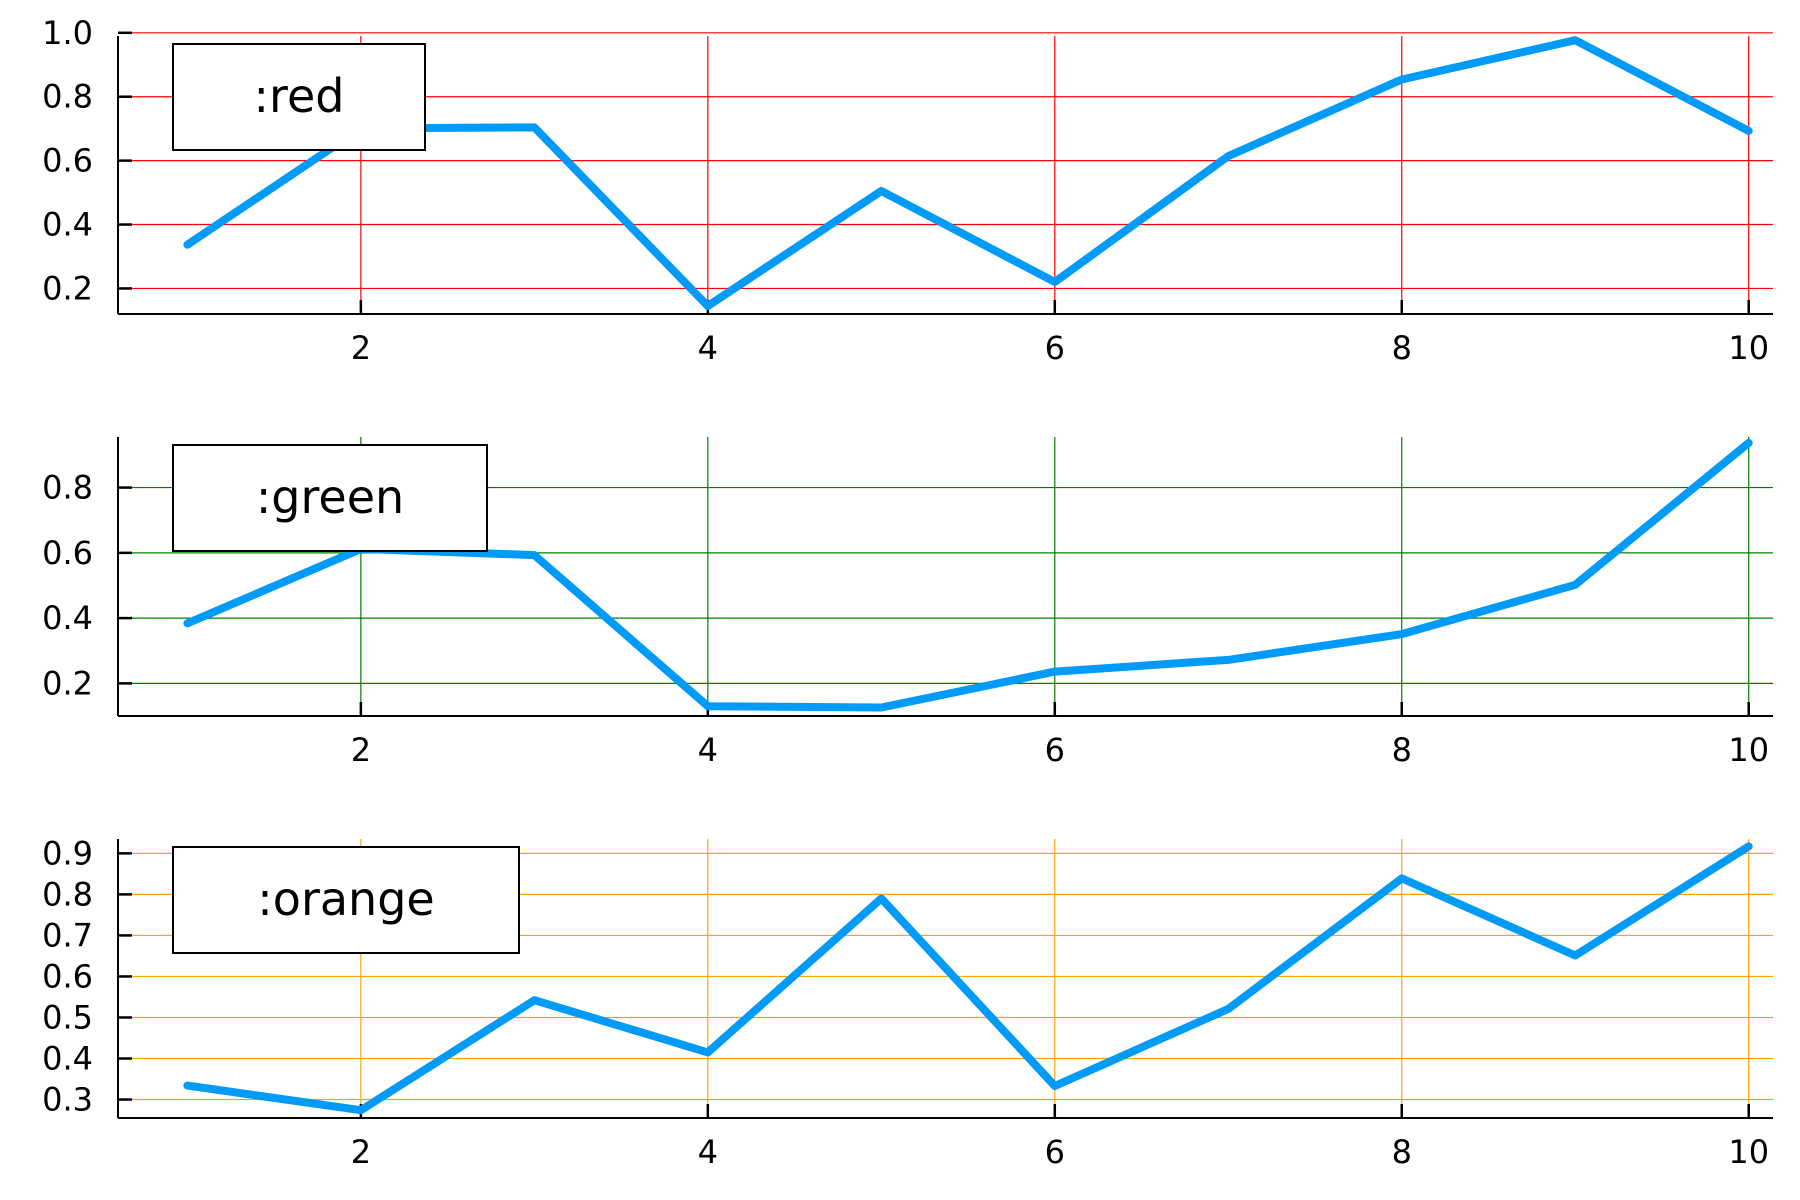  What do you see at coordinates (67, 935) in the screenshot?
I see `y-tick-label: 0.7` at bounding box center [67, 935].